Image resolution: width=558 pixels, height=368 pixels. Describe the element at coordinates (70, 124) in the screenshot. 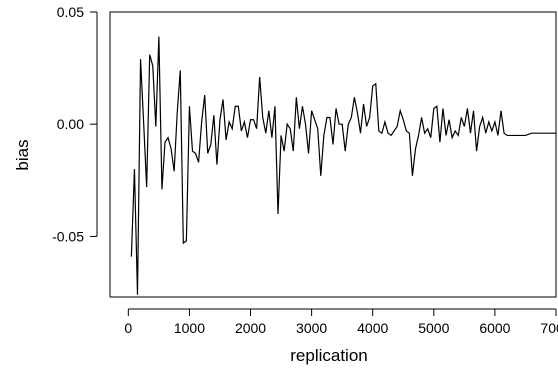

I see `y-tick-label: 0.00` at that location.